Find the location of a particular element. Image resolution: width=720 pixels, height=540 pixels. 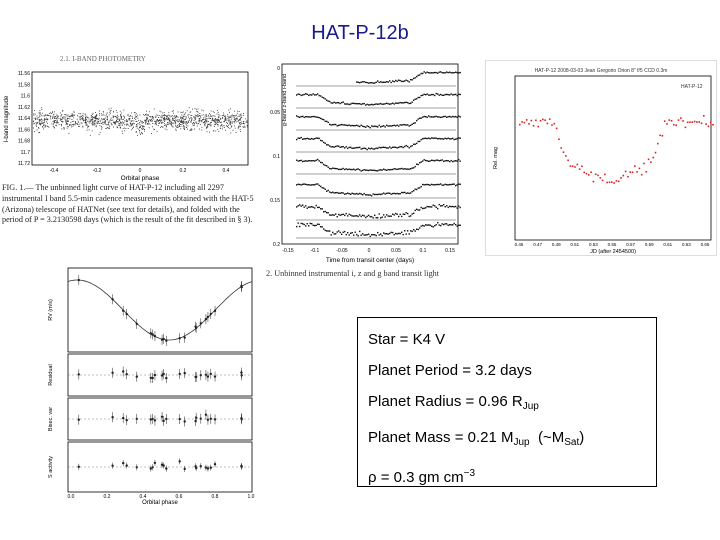

fig4-xtick: 0.6 is located at coordinates (179, 497).